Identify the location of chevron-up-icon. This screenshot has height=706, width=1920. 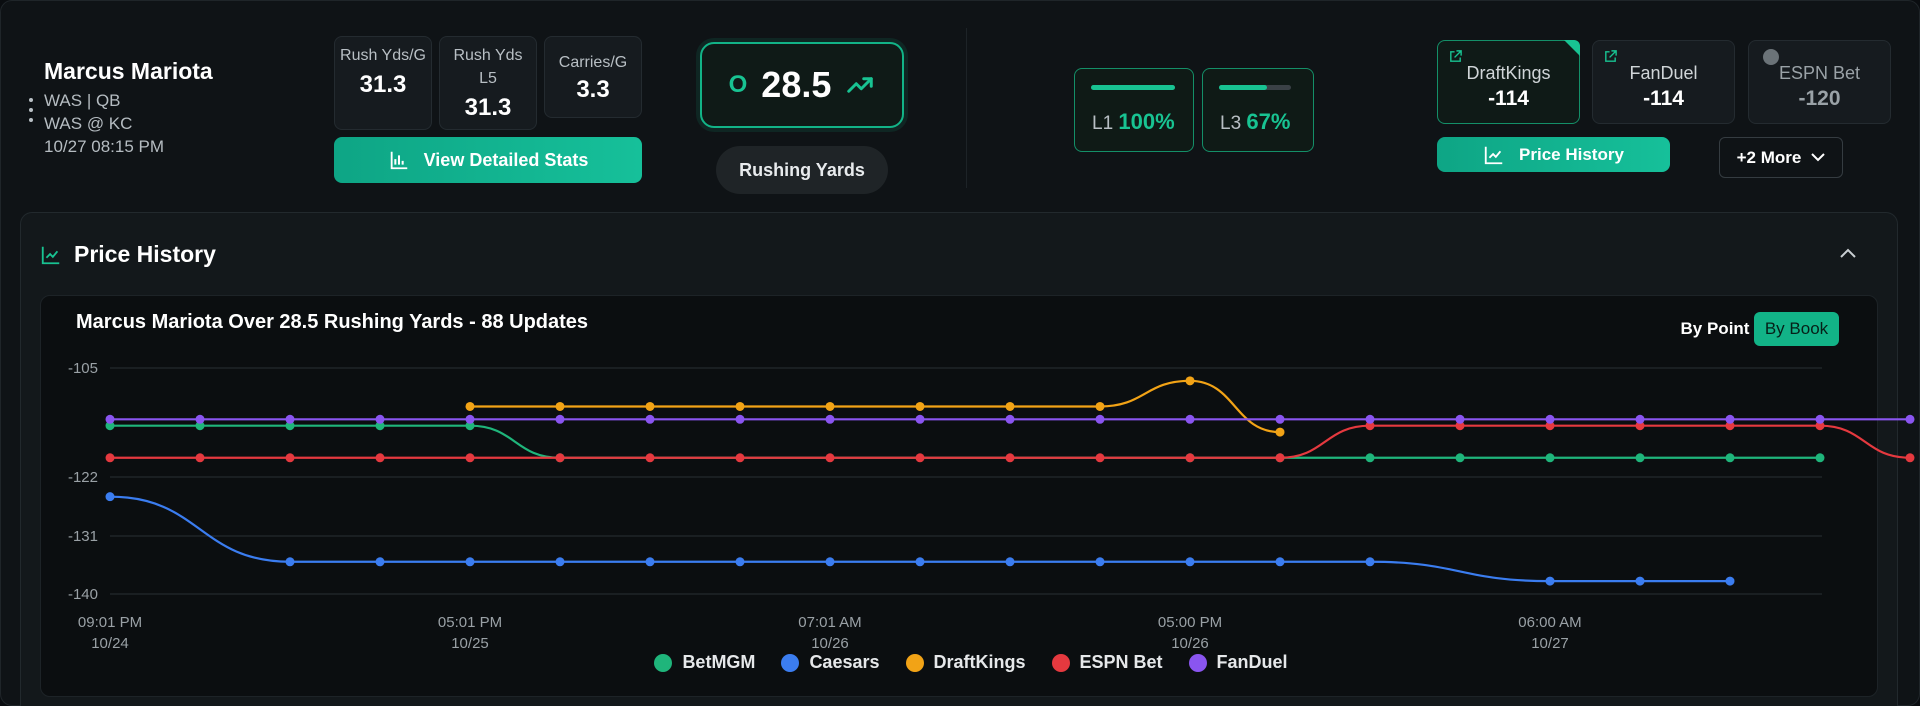
(1848, 253).